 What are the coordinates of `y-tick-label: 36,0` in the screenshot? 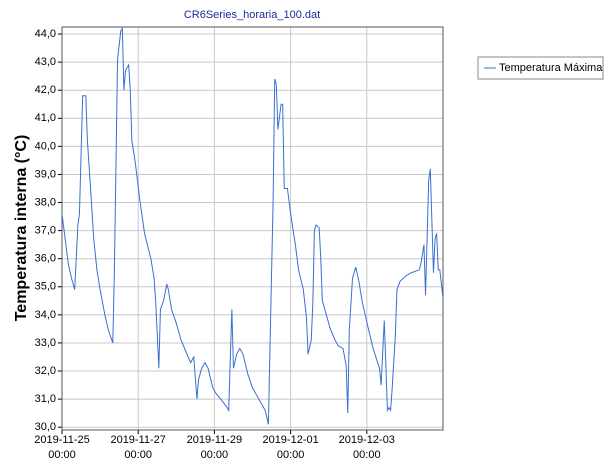 It's located at (45, 259).